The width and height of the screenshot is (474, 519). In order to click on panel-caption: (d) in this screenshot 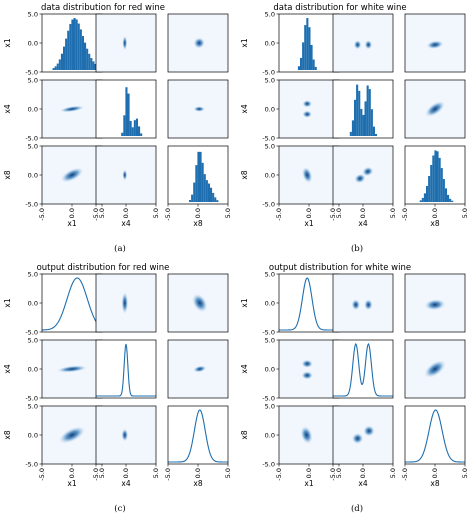, I will do `click(357, 508)`.